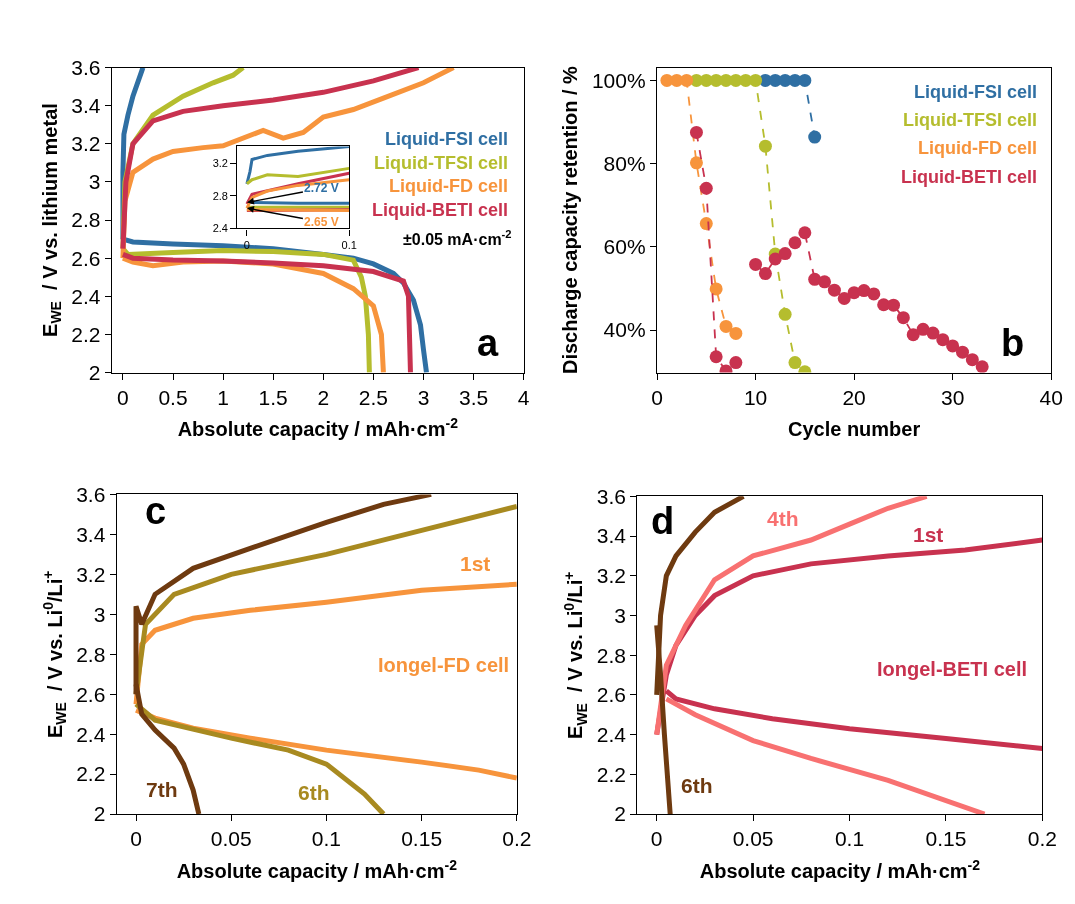  Describe the element at coordinates (570, 220) in the screenshot. I see `y-axis-title: Discharge capacity retention / %` at that location.